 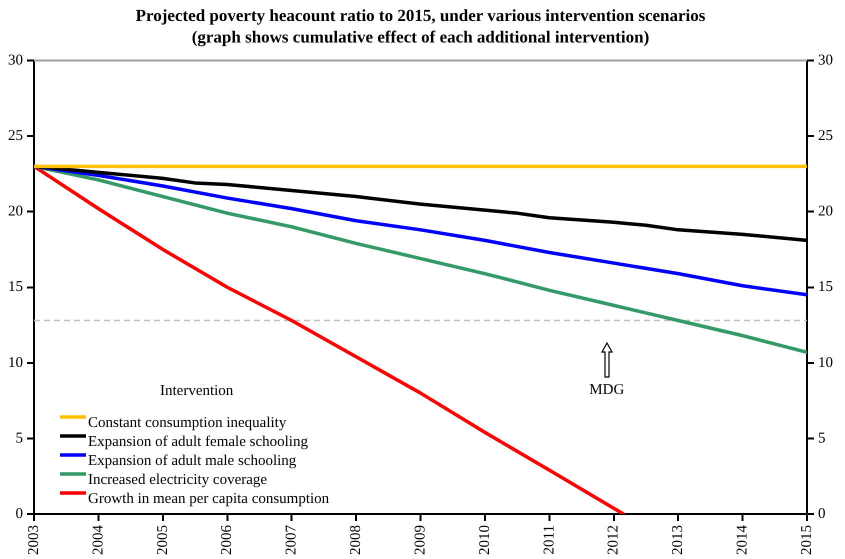 I want to click on y2-tick-label: 25, so click(x=825, y=136).